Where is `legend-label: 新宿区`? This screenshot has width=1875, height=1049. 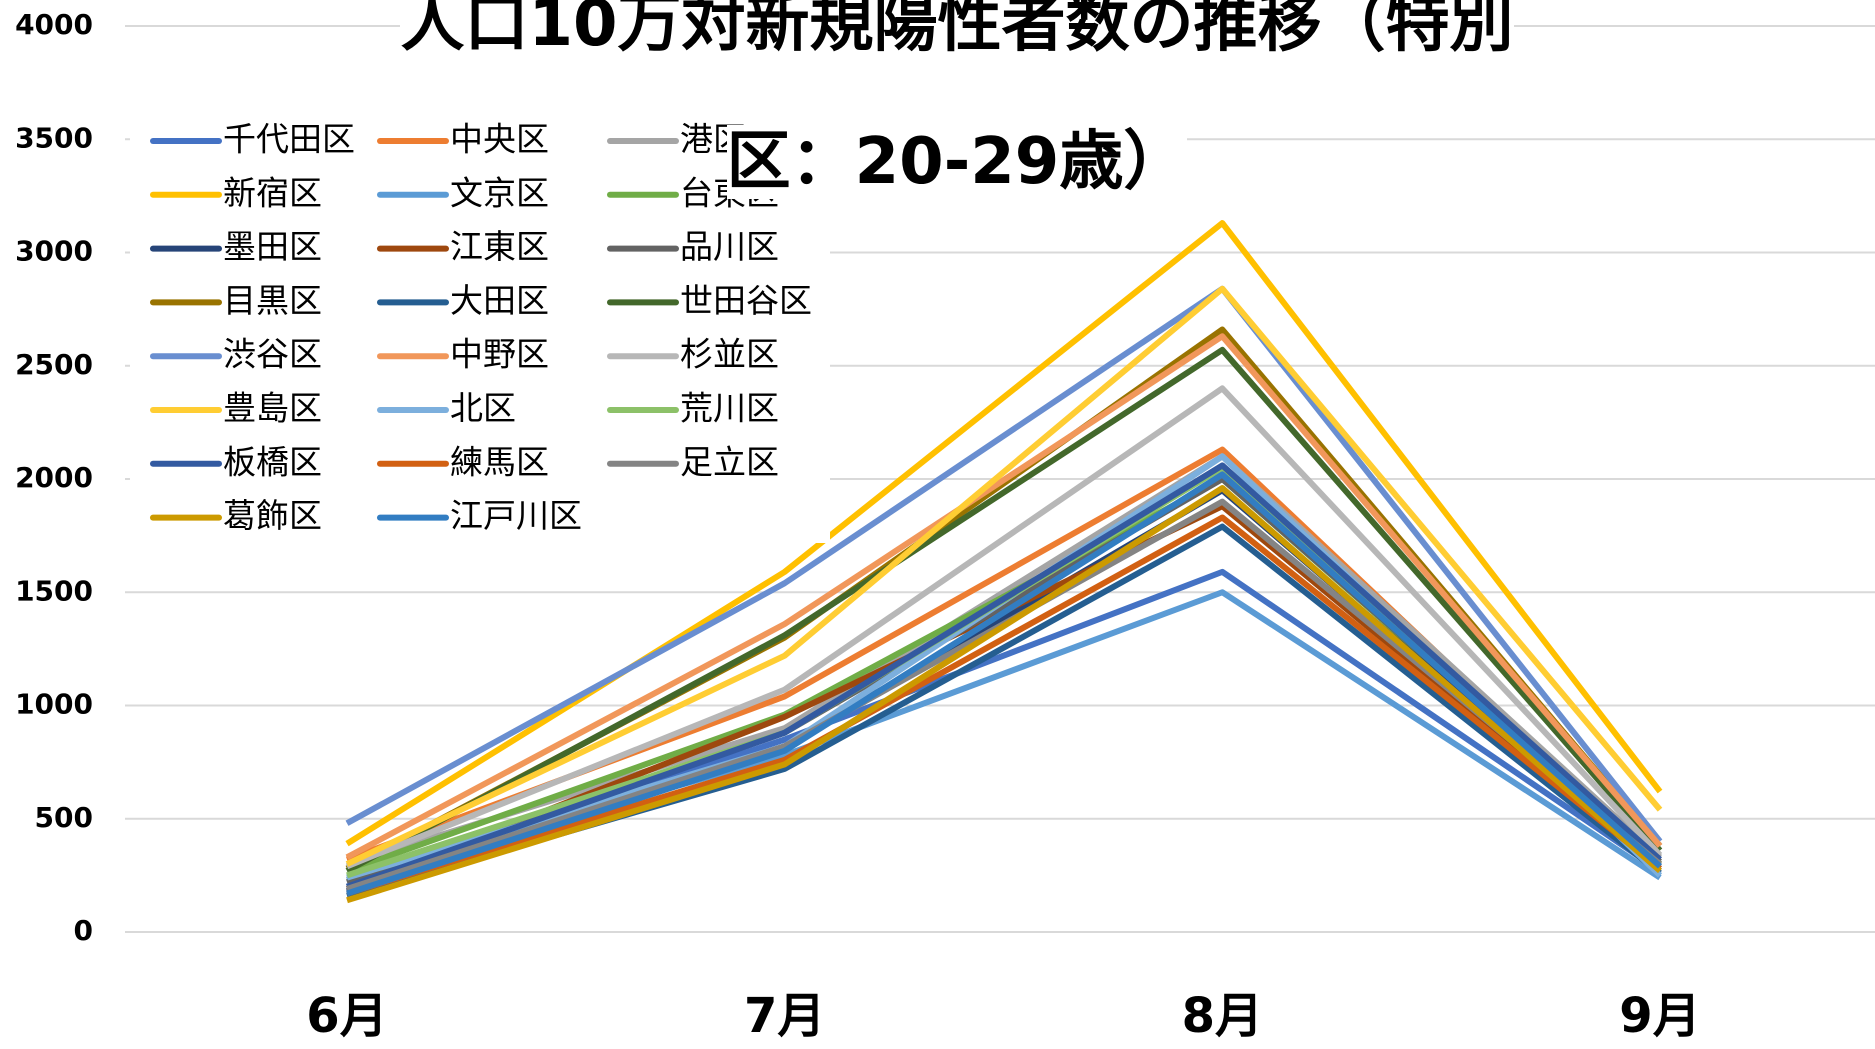
legend-label: 新宿区 is located at coordinates (272, 192).